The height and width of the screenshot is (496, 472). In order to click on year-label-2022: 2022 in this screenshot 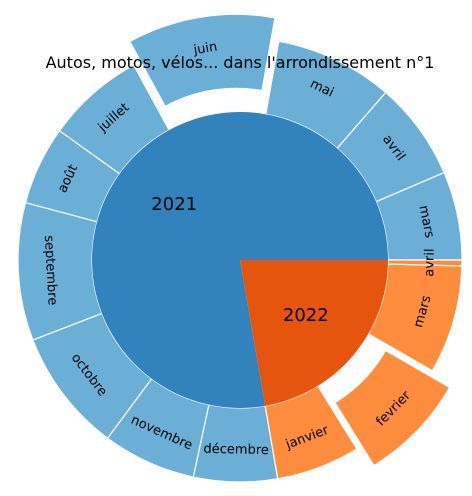, I will do `click(306, 315)`.